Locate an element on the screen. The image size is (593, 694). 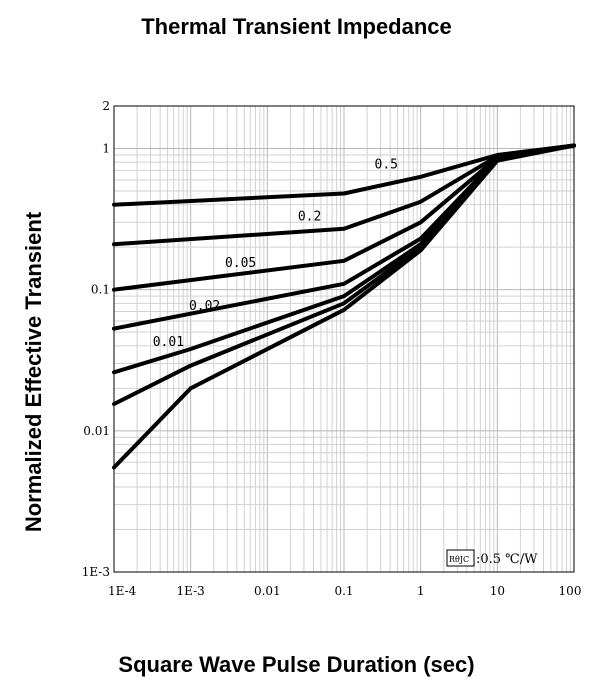
rthjc-annotation: RθJC :0.5 ℃/W is located at coordinates (492, 558).